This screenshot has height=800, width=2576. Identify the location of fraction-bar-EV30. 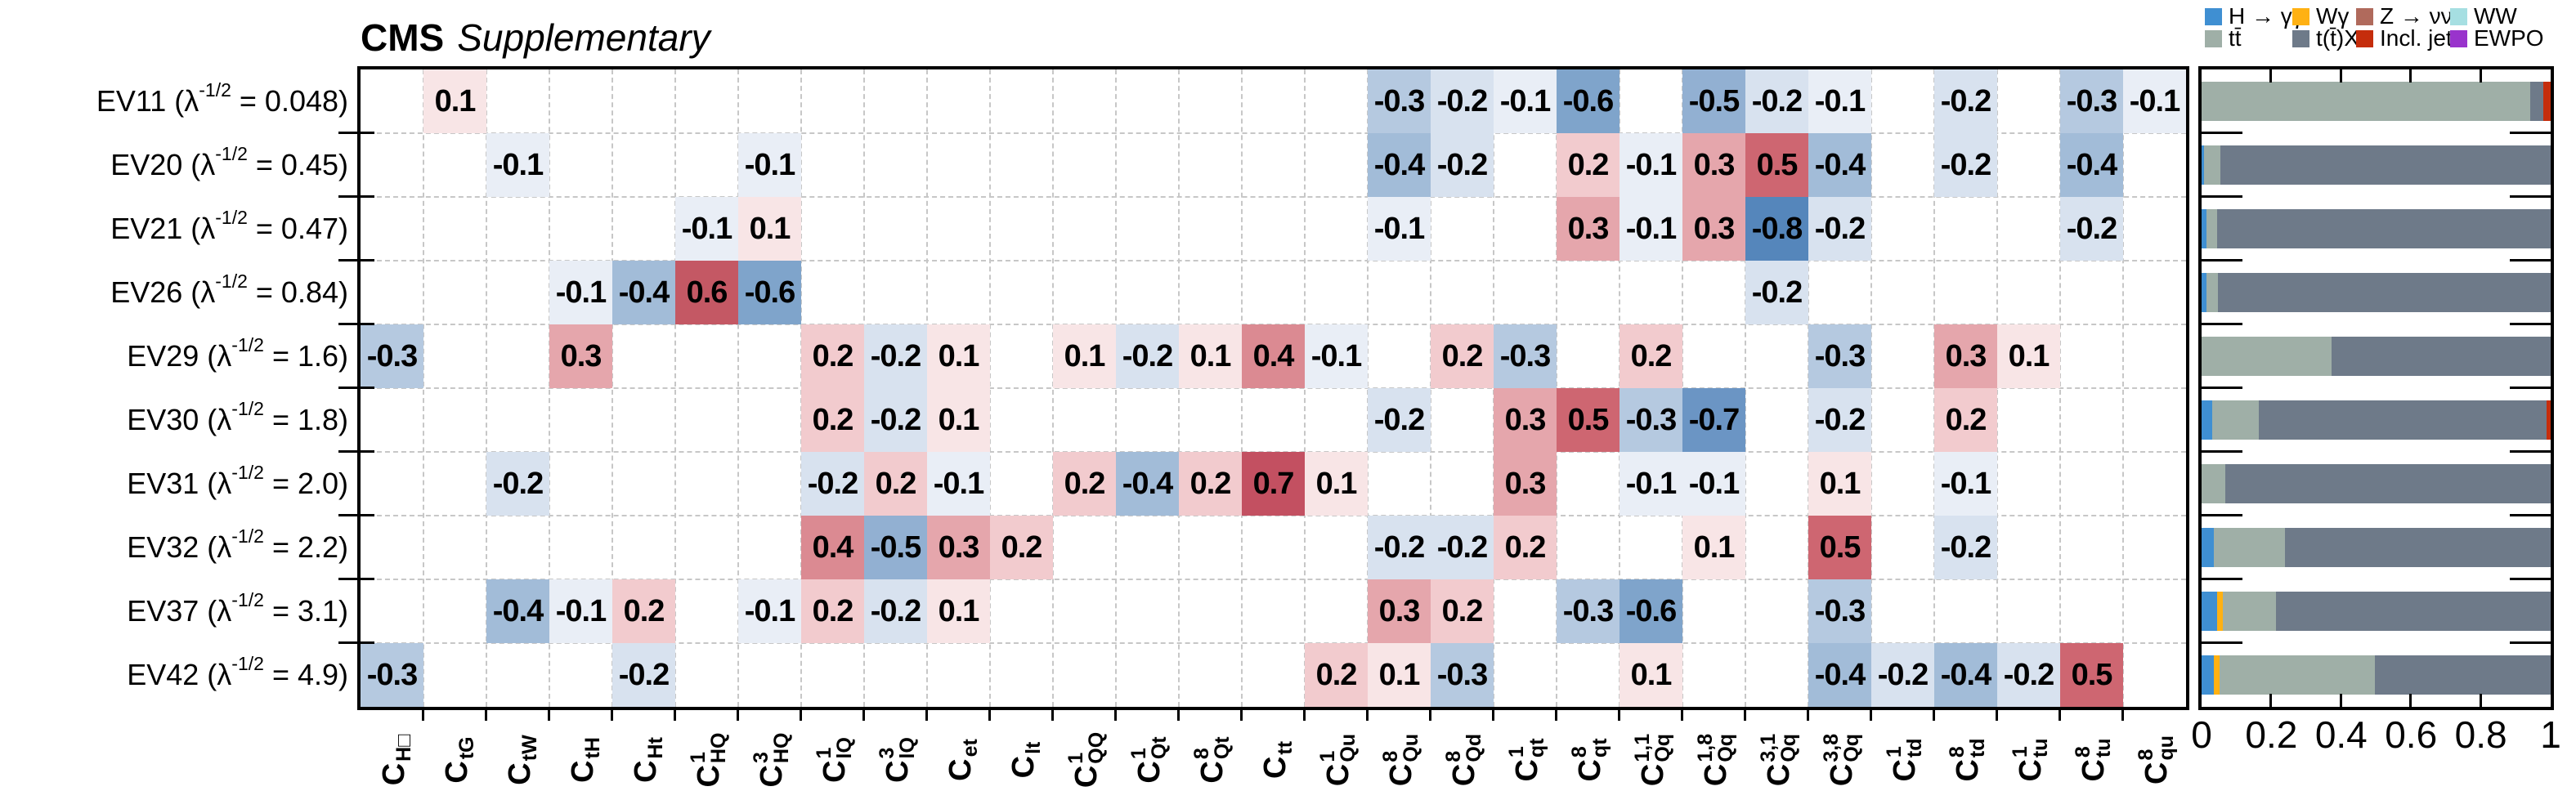
(2376, 420).